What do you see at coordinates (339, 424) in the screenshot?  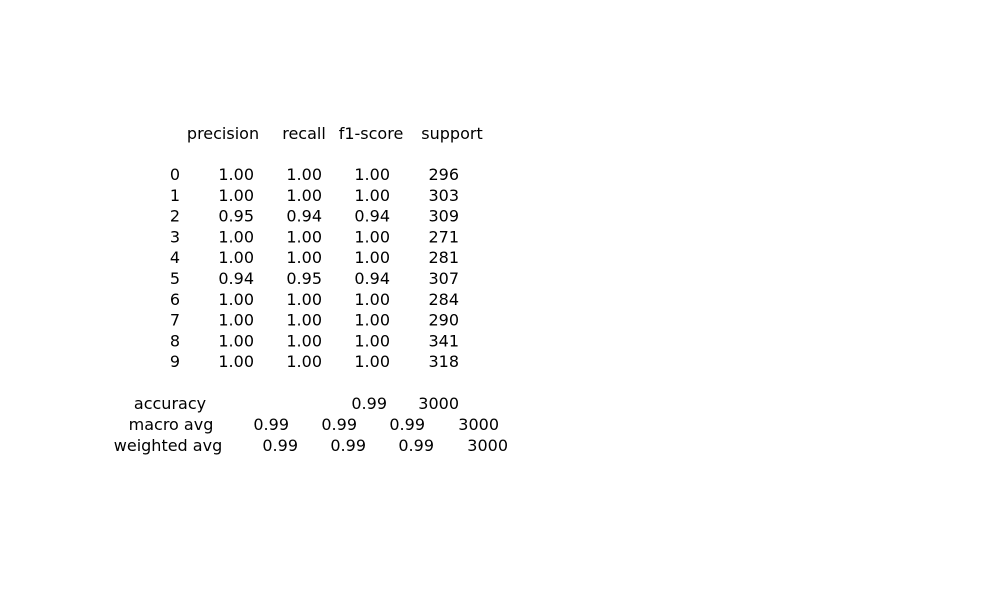 I see `summary-cell-macro-avg-recall: 0.99` at bounding box center [339, 424].